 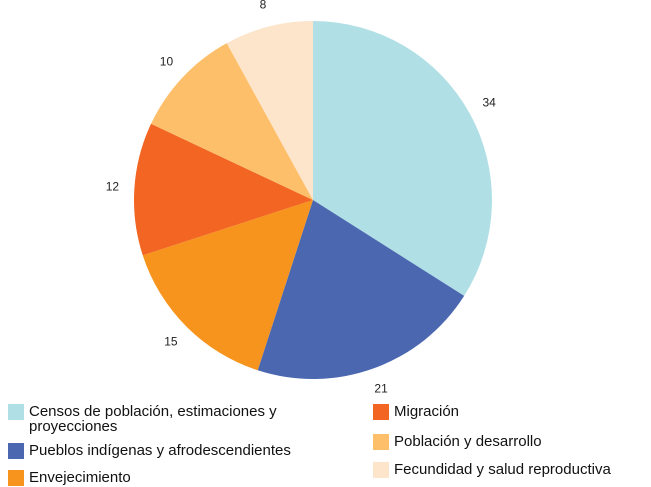 I want to click on legend-item: Migración, so click(x=416, y=412).